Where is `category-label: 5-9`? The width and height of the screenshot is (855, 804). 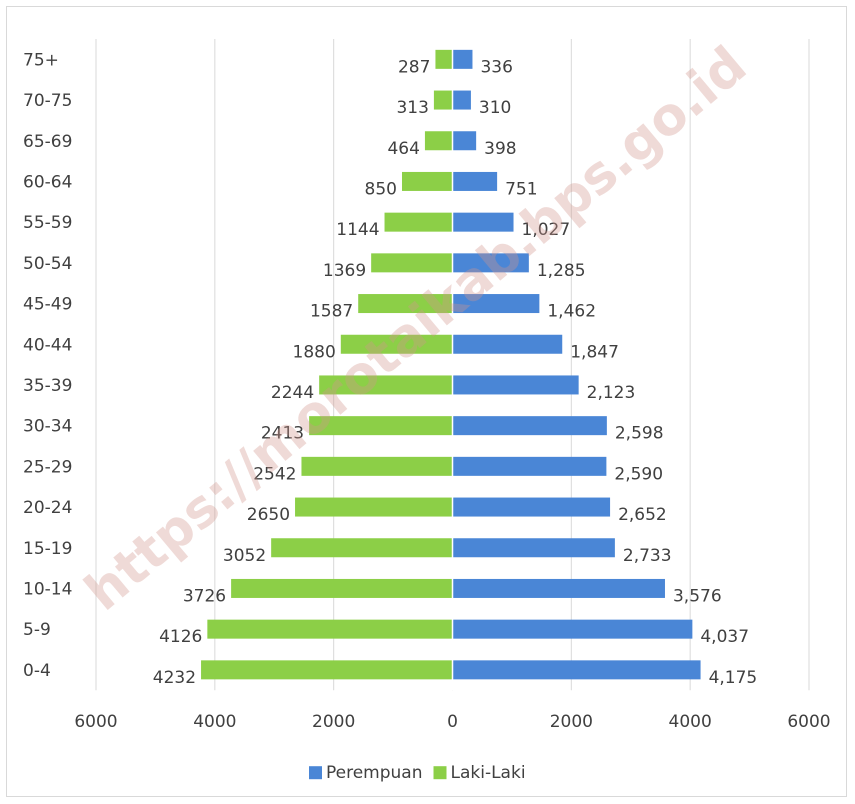 category-label: 5-9 is located at coordinates (37, 630).